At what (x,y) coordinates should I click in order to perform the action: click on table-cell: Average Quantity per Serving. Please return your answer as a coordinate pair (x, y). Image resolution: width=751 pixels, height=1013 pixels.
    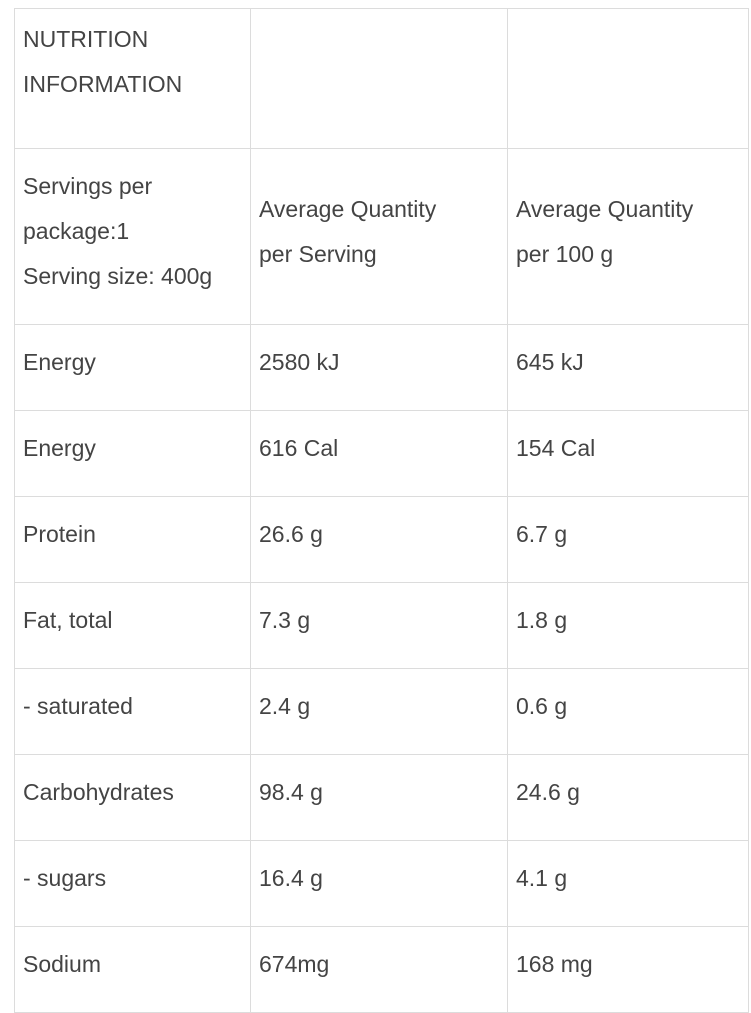
    Looking at the image, I should click on (379, 236).